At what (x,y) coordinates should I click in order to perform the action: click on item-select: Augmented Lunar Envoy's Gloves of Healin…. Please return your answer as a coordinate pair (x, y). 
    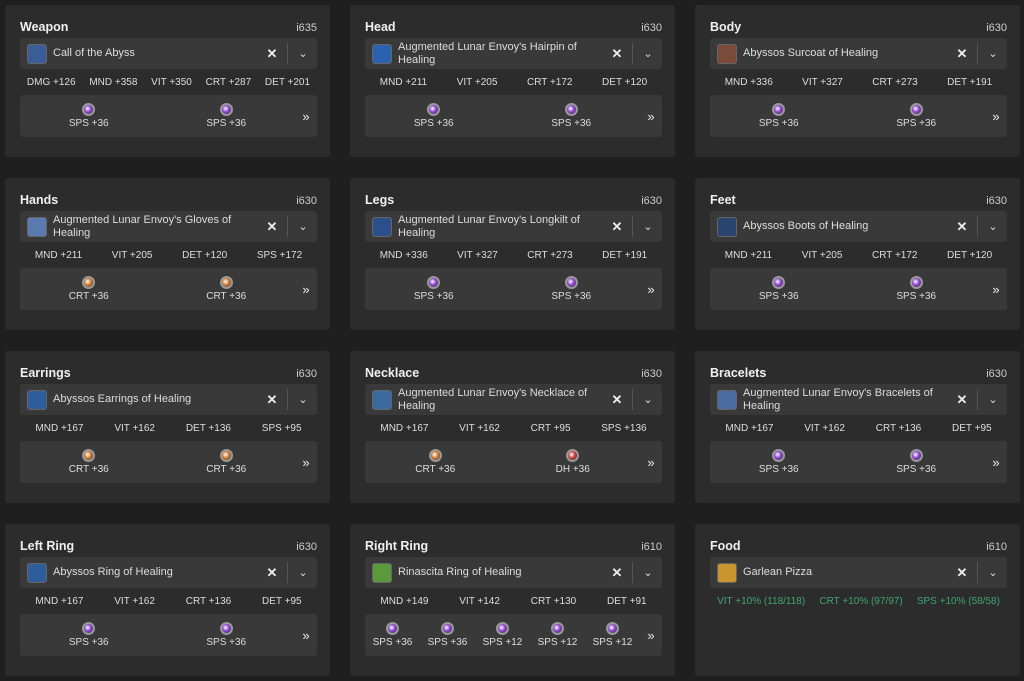
    Looking at the image, I should click on (168, 226).